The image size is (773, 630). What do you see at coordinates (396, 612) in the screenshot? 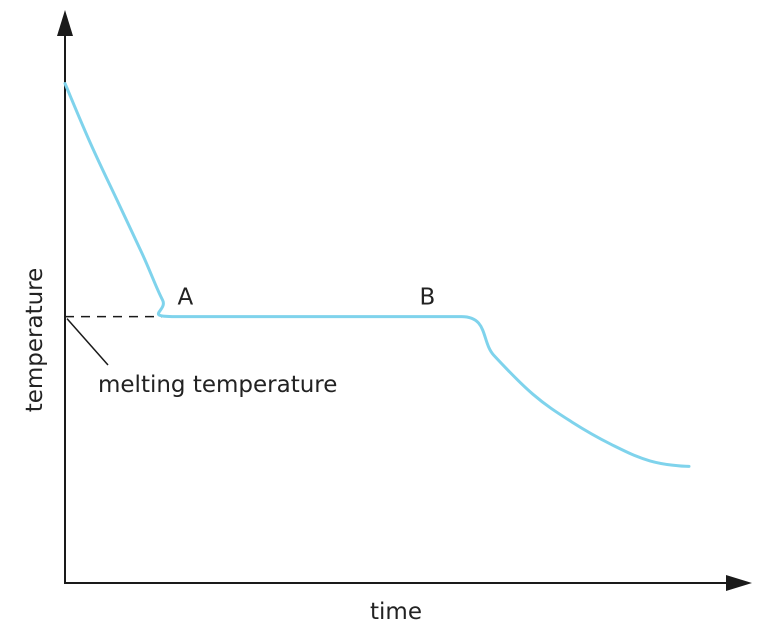
I see `x-axis-label: time` at bounding box center [396, 612].